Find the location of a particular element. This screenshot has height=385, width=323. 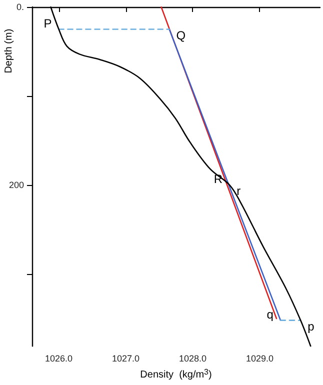

x-tick-label: 1027.0 is located at coordinates (126, 359).